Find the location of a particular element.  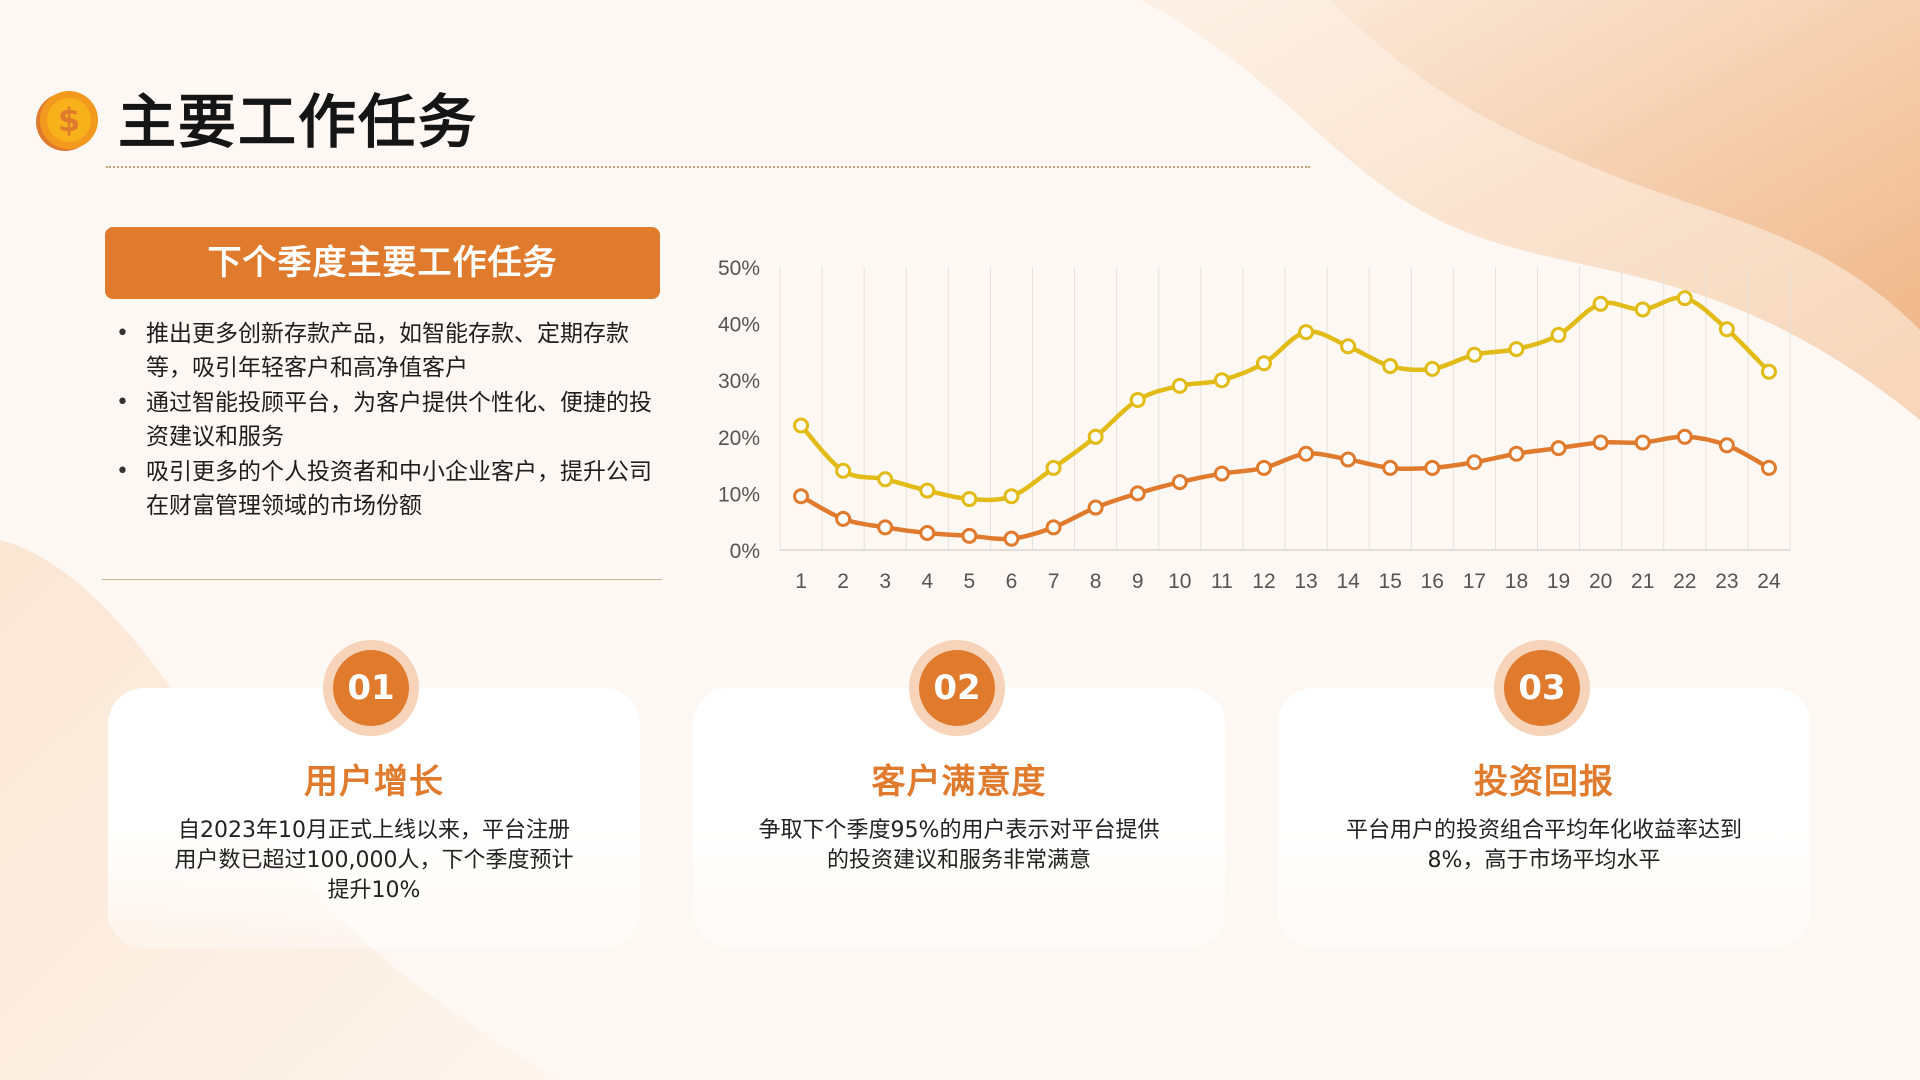

x-tick-label: 22 is located at coordinates (1684, 581).